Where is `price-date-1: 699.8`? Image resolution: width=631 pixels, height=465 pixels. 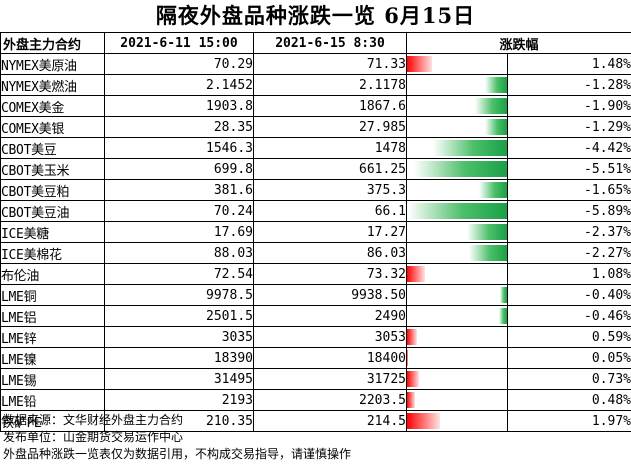
price-date-1: 699.8 is located at coordinates (179, 169).